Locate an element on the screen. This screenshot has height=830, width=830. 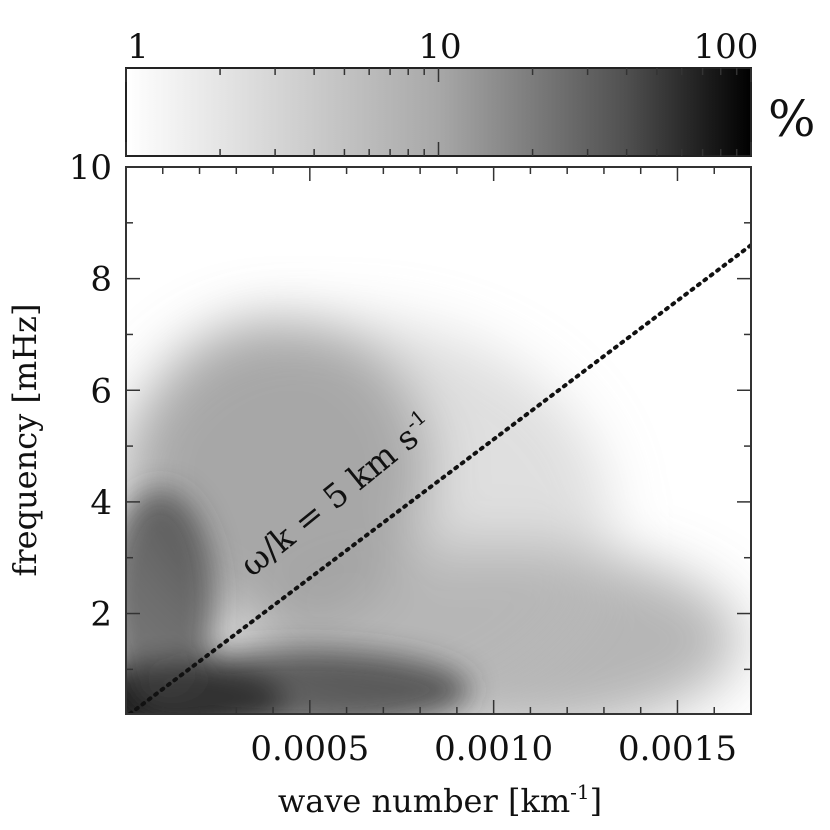
colorbar-tick-label-100: 100 is located at coordinates (726, 47).